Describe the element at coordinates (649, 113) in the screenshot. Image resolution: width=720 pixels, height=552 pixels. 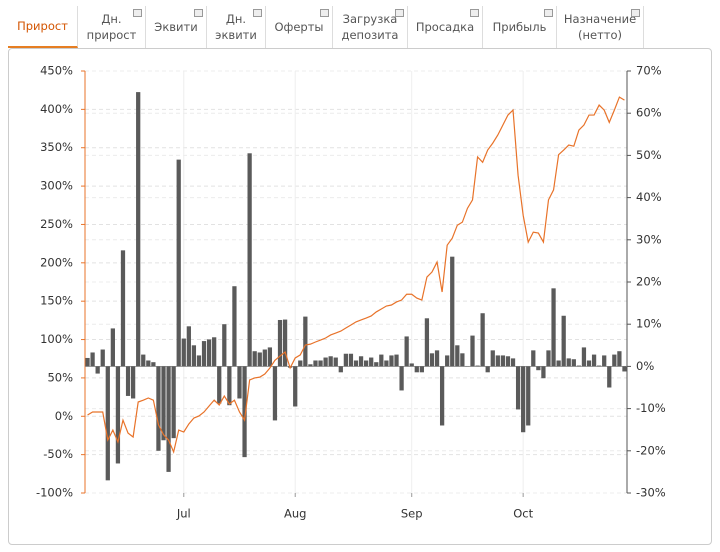
I see `y2-tick-label: 60%` at that location.